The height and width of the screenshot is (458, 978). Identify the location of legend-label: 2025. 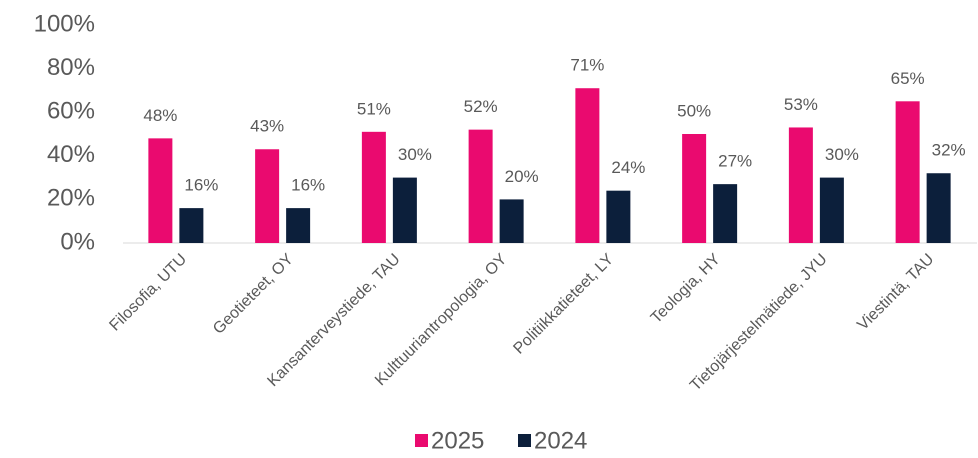
(457, 440).